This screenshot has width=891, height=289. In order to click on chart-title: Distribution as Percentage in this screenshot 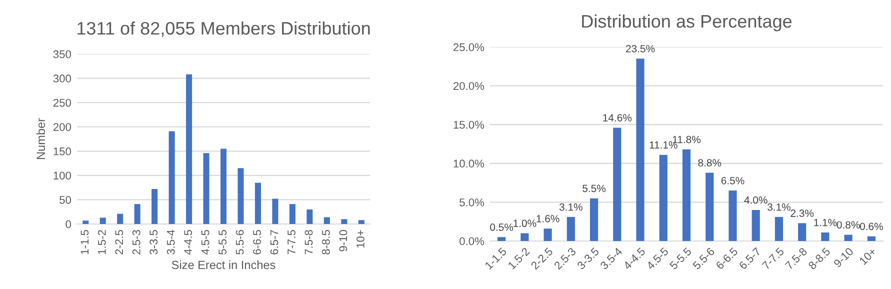, I will do `click(687, 23)`.